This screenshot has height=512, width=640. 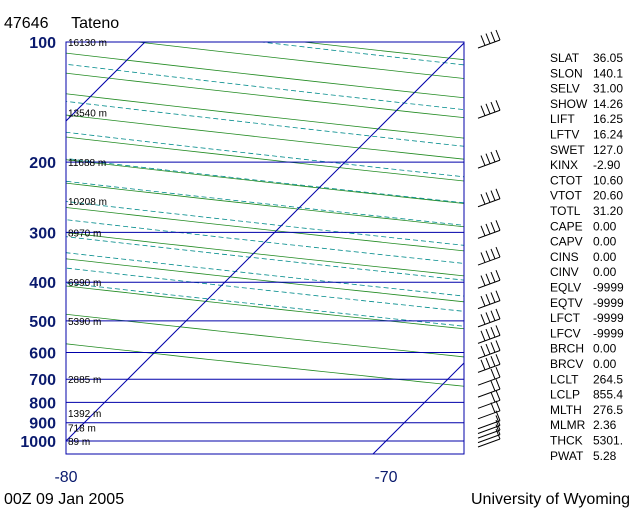 What do you see at coordinates (61, 24) in the screenshot?
I see `station-header: 47646 Tateno` at bounding box center [61, 24].